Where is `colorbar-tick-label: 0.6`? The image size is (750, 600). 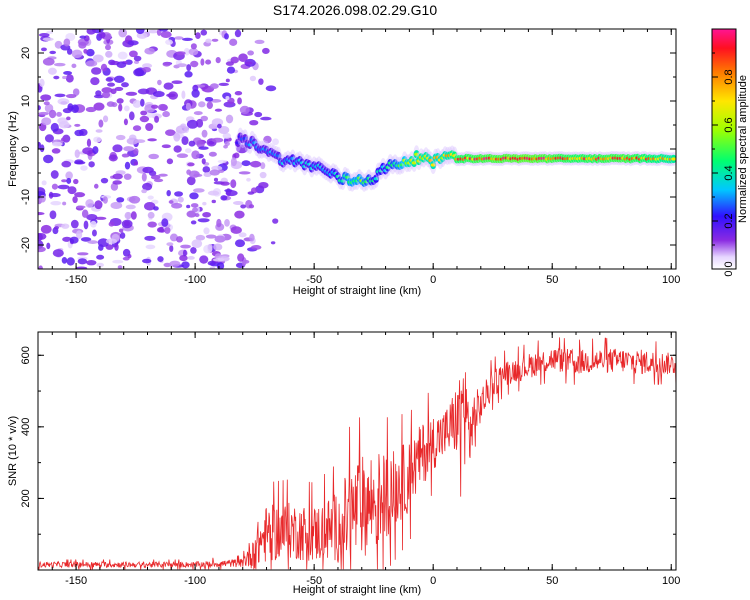 colorbar-tick-label: 0.6 is located at coordinates (729, 124).